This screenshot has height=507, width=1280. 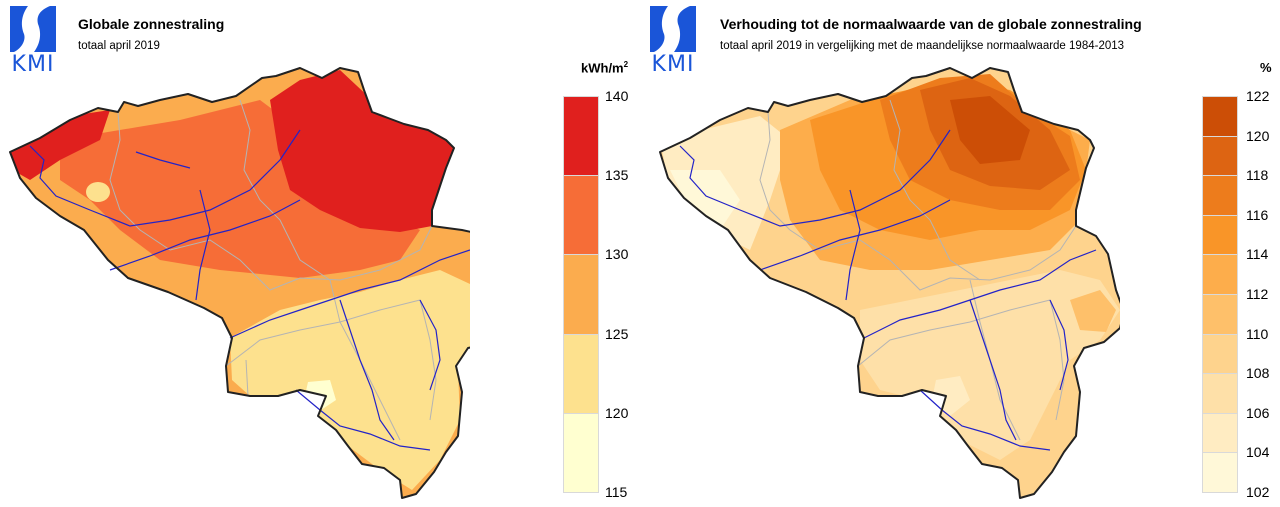 What do you see at coordinates (1093, 311) in the screenshot?
I see `ratio-zone-110-112-east` at bounding box center [1093, 311].